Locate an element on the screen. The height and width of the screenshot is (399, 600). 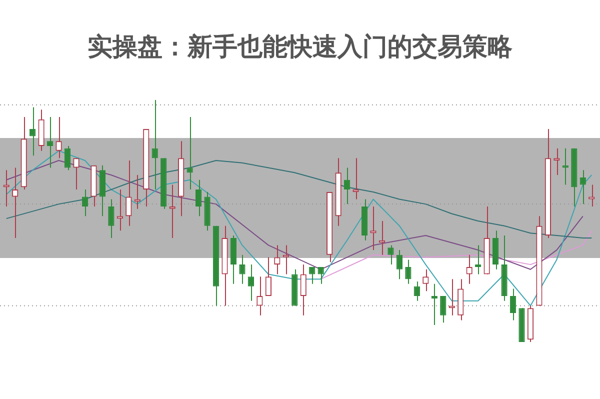
chart-title: 实操盘：新手也能快速入门的交易策略 is located at coordinates (300, 47).